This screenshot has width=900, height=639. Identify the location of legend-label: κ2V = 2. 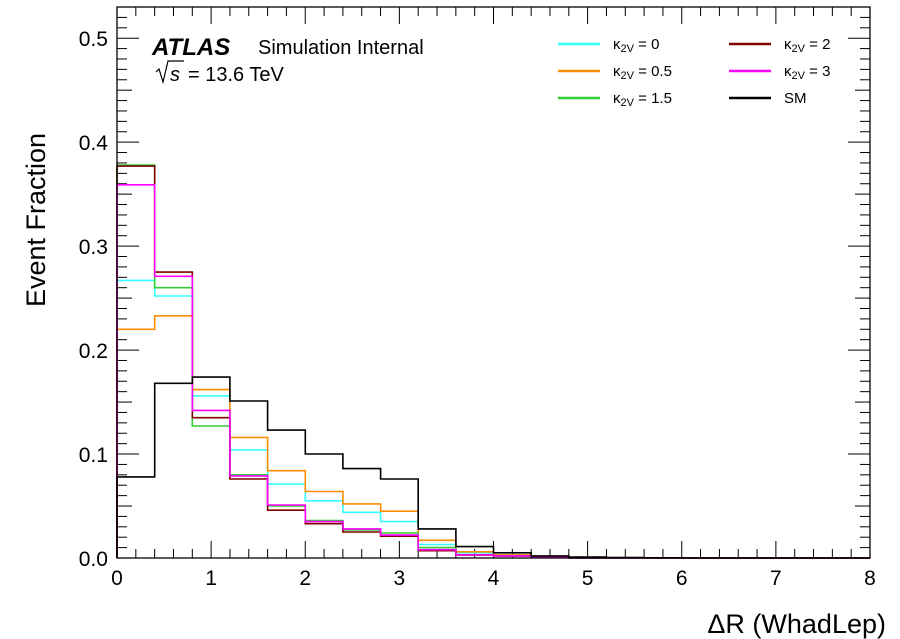
(807, 45).